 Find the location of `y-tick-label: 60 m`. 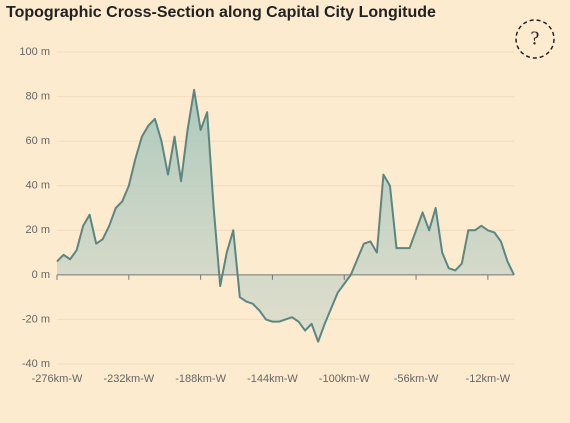

y-tick-label: 60 m is located at coordinates (38, 141).